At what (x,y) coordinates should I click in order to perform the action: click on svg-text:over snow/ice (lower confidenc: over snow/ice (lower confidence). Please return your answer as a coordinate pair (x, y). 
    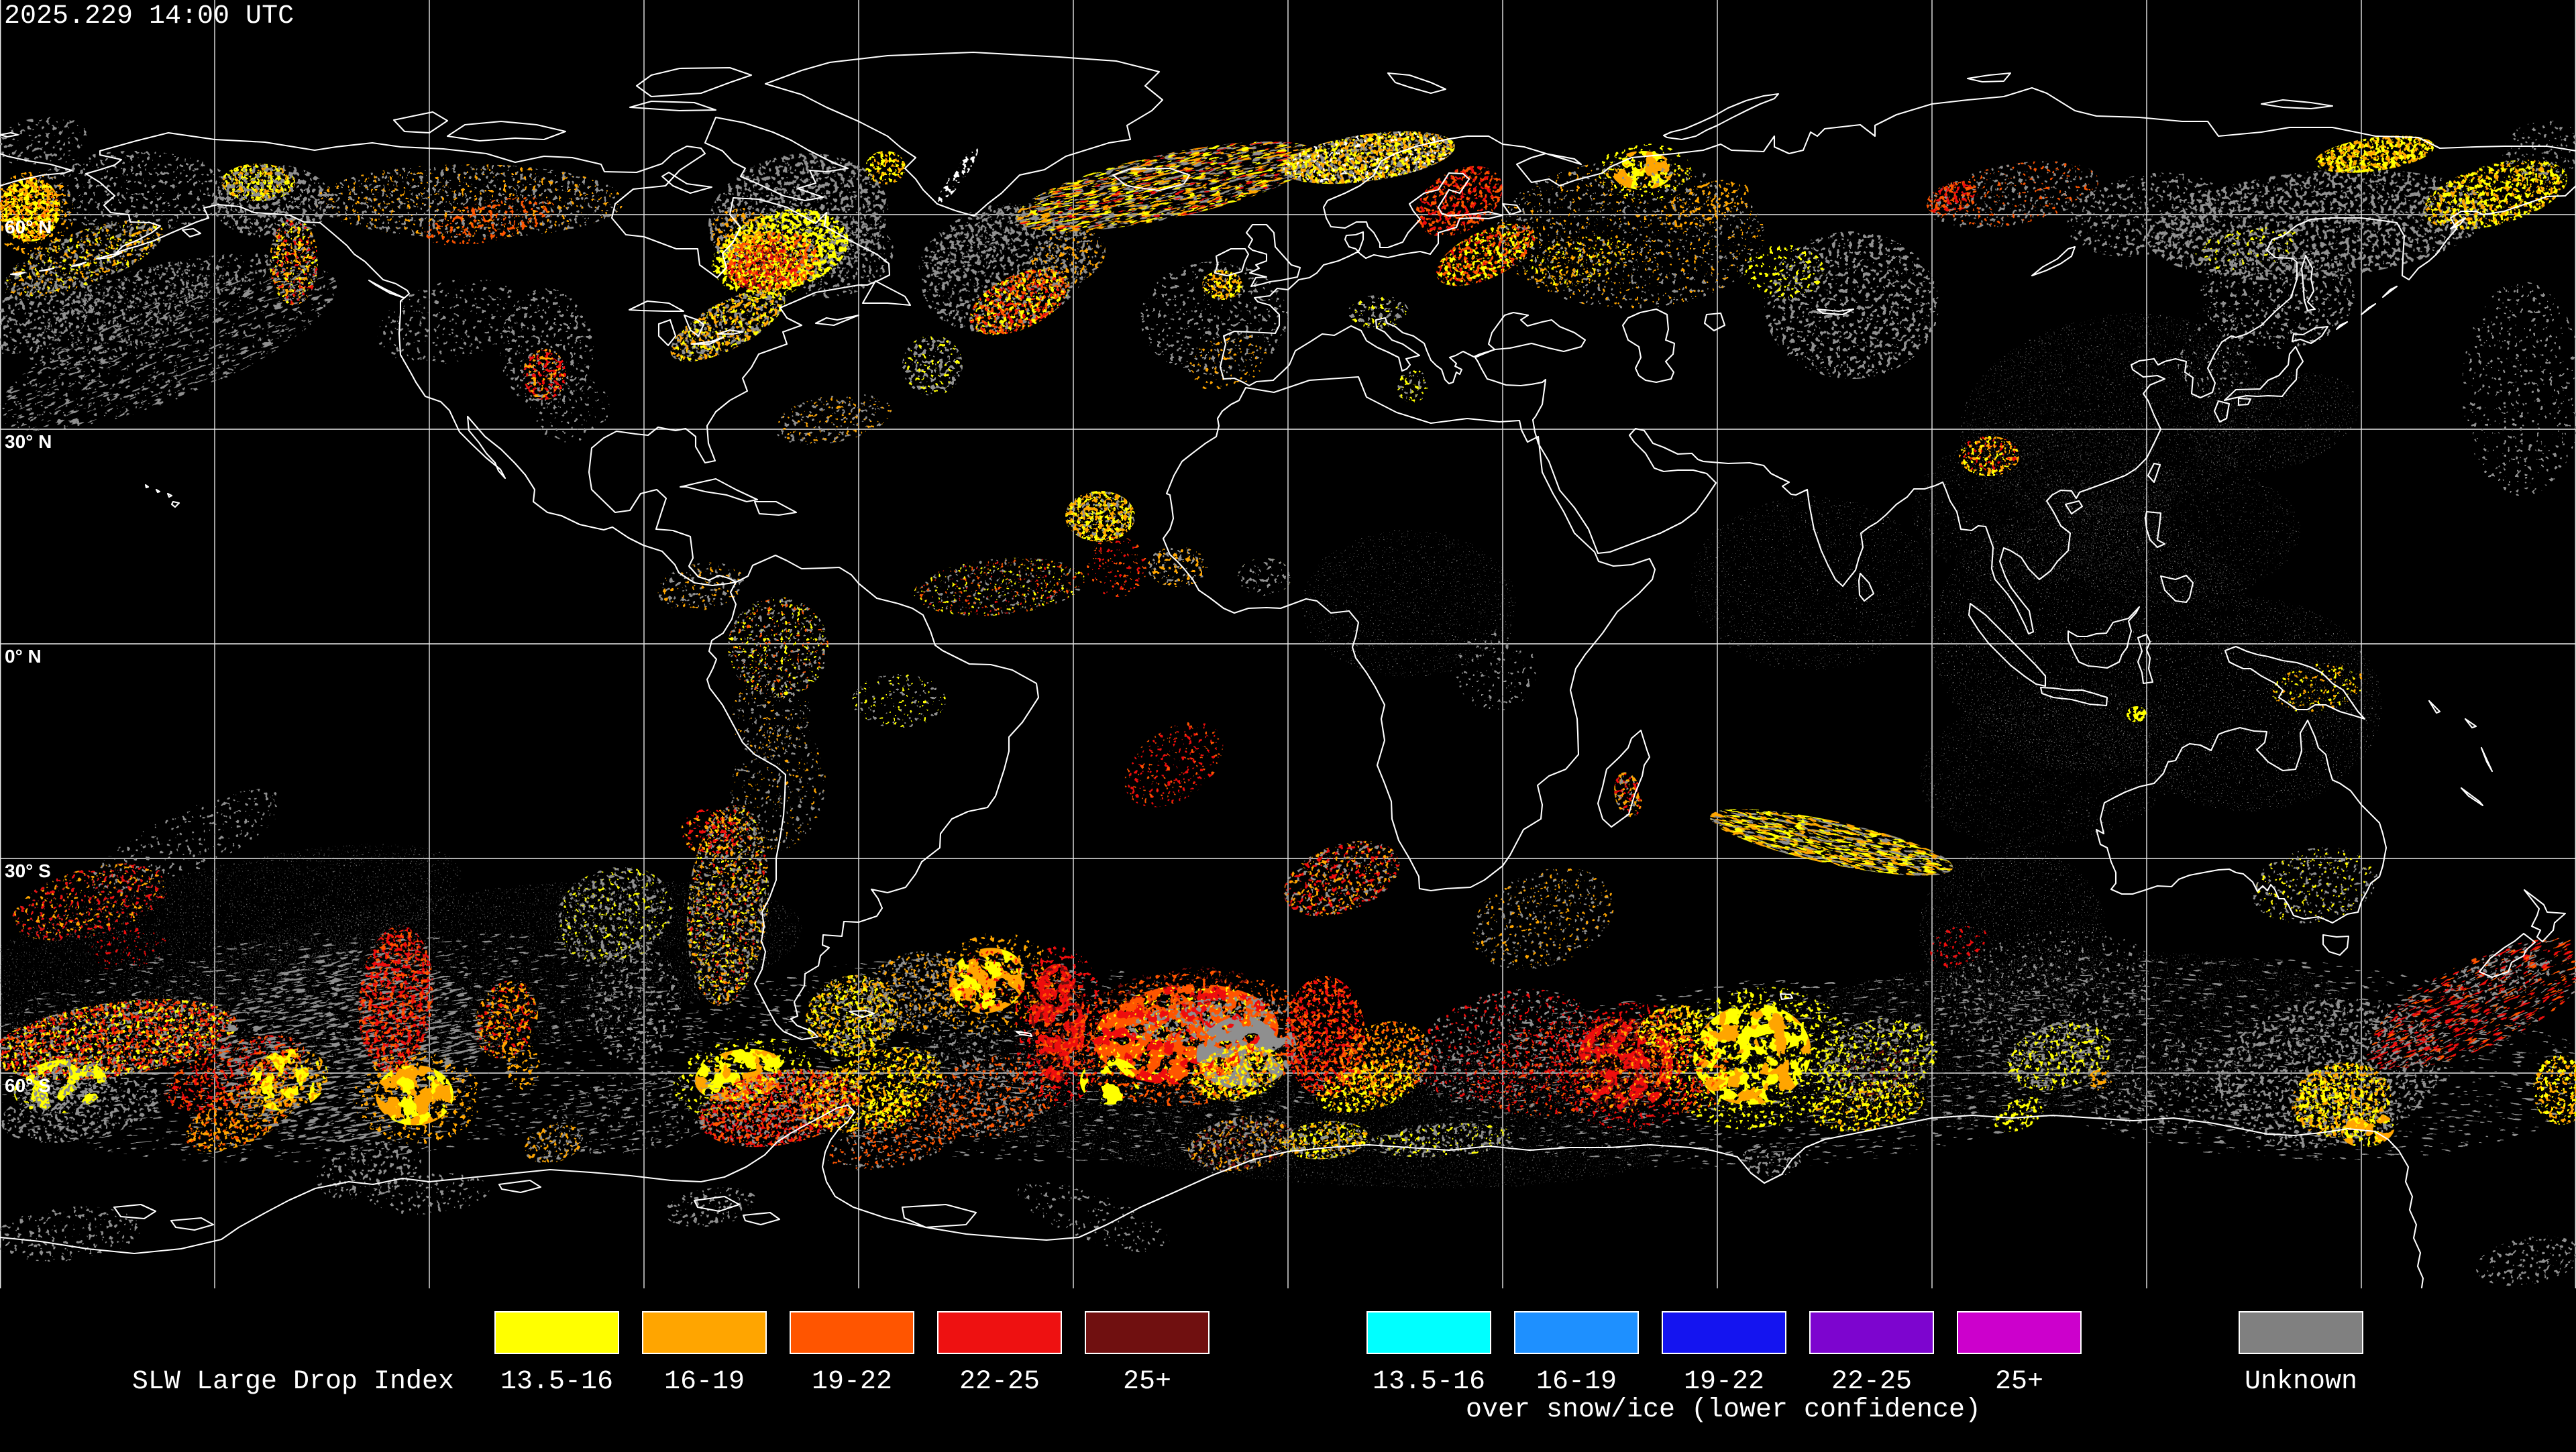
    Looking at the image, I should click on (1723, 1410).